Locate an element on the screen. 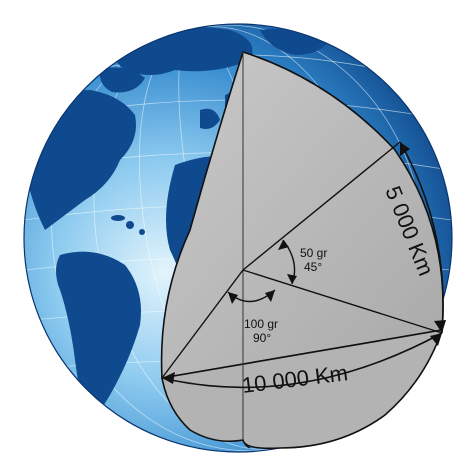 The image size is (466, 465). angle-arcs is located at coordinates (262, 271).